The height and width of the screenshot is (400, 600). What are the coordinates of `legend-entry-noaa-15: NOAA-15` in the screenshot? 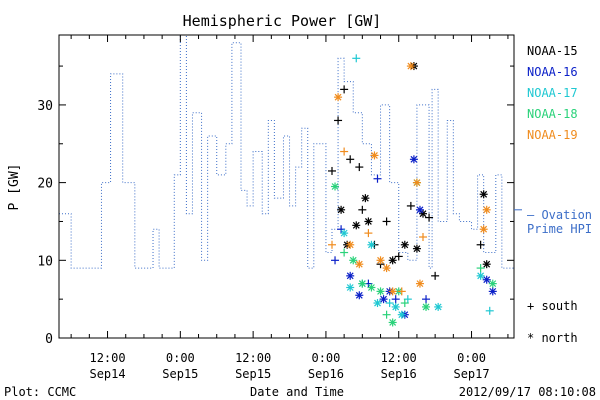 It's located at (552, 51).